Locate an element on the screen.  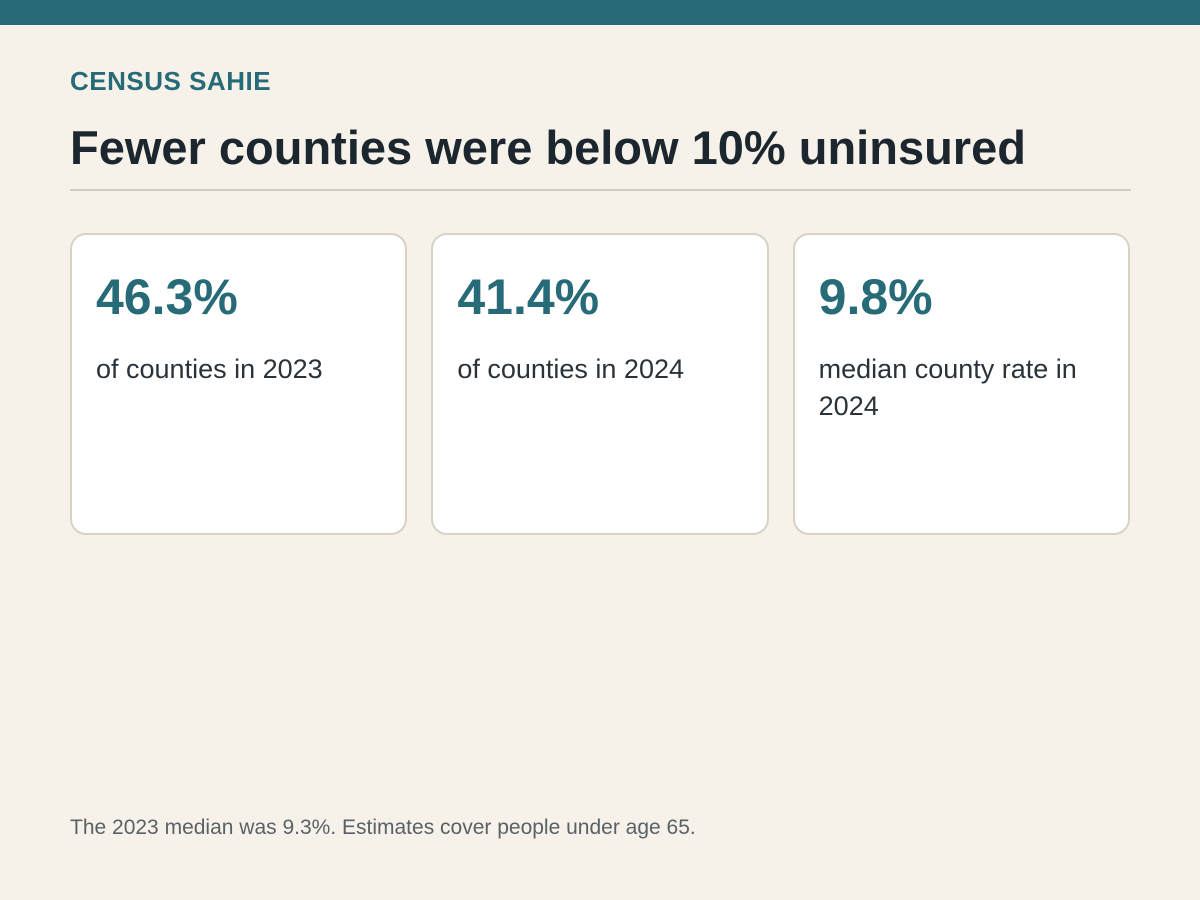
title-divider is located at coordinates (600, 190).